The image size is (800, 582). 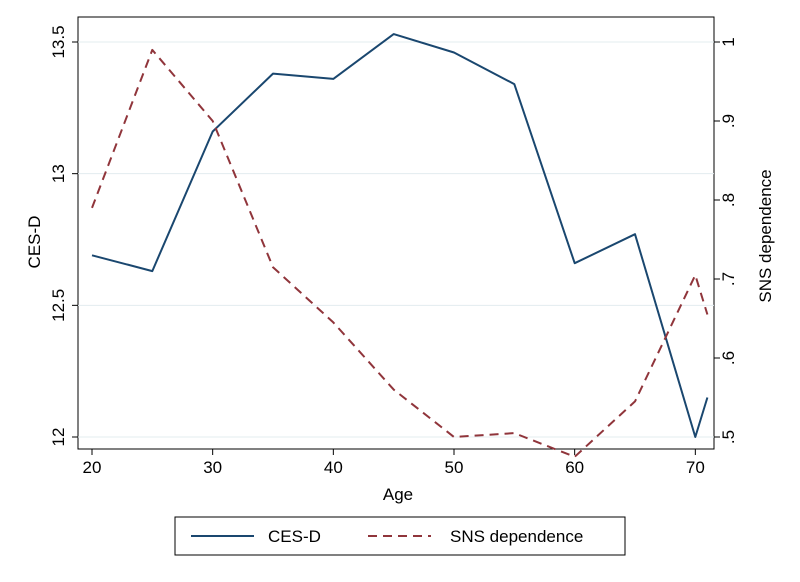 What do you see at coordinates (394, 463) in the screenshot?
I see `x-axis: 20 30 40 50 60 70` at bounding box center [394, 463].